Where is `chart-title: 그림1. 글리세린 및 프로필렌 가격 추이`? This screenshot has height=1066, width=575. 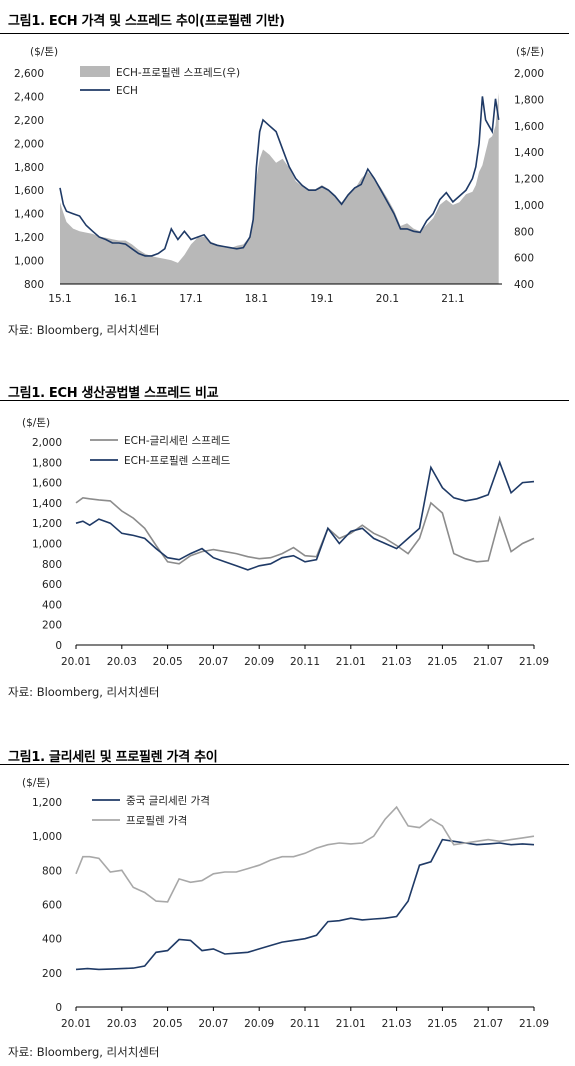
chart-title: 그림1. 글리세린 및 프로필렌 가격 추이 is located at coordinates (113, 757).